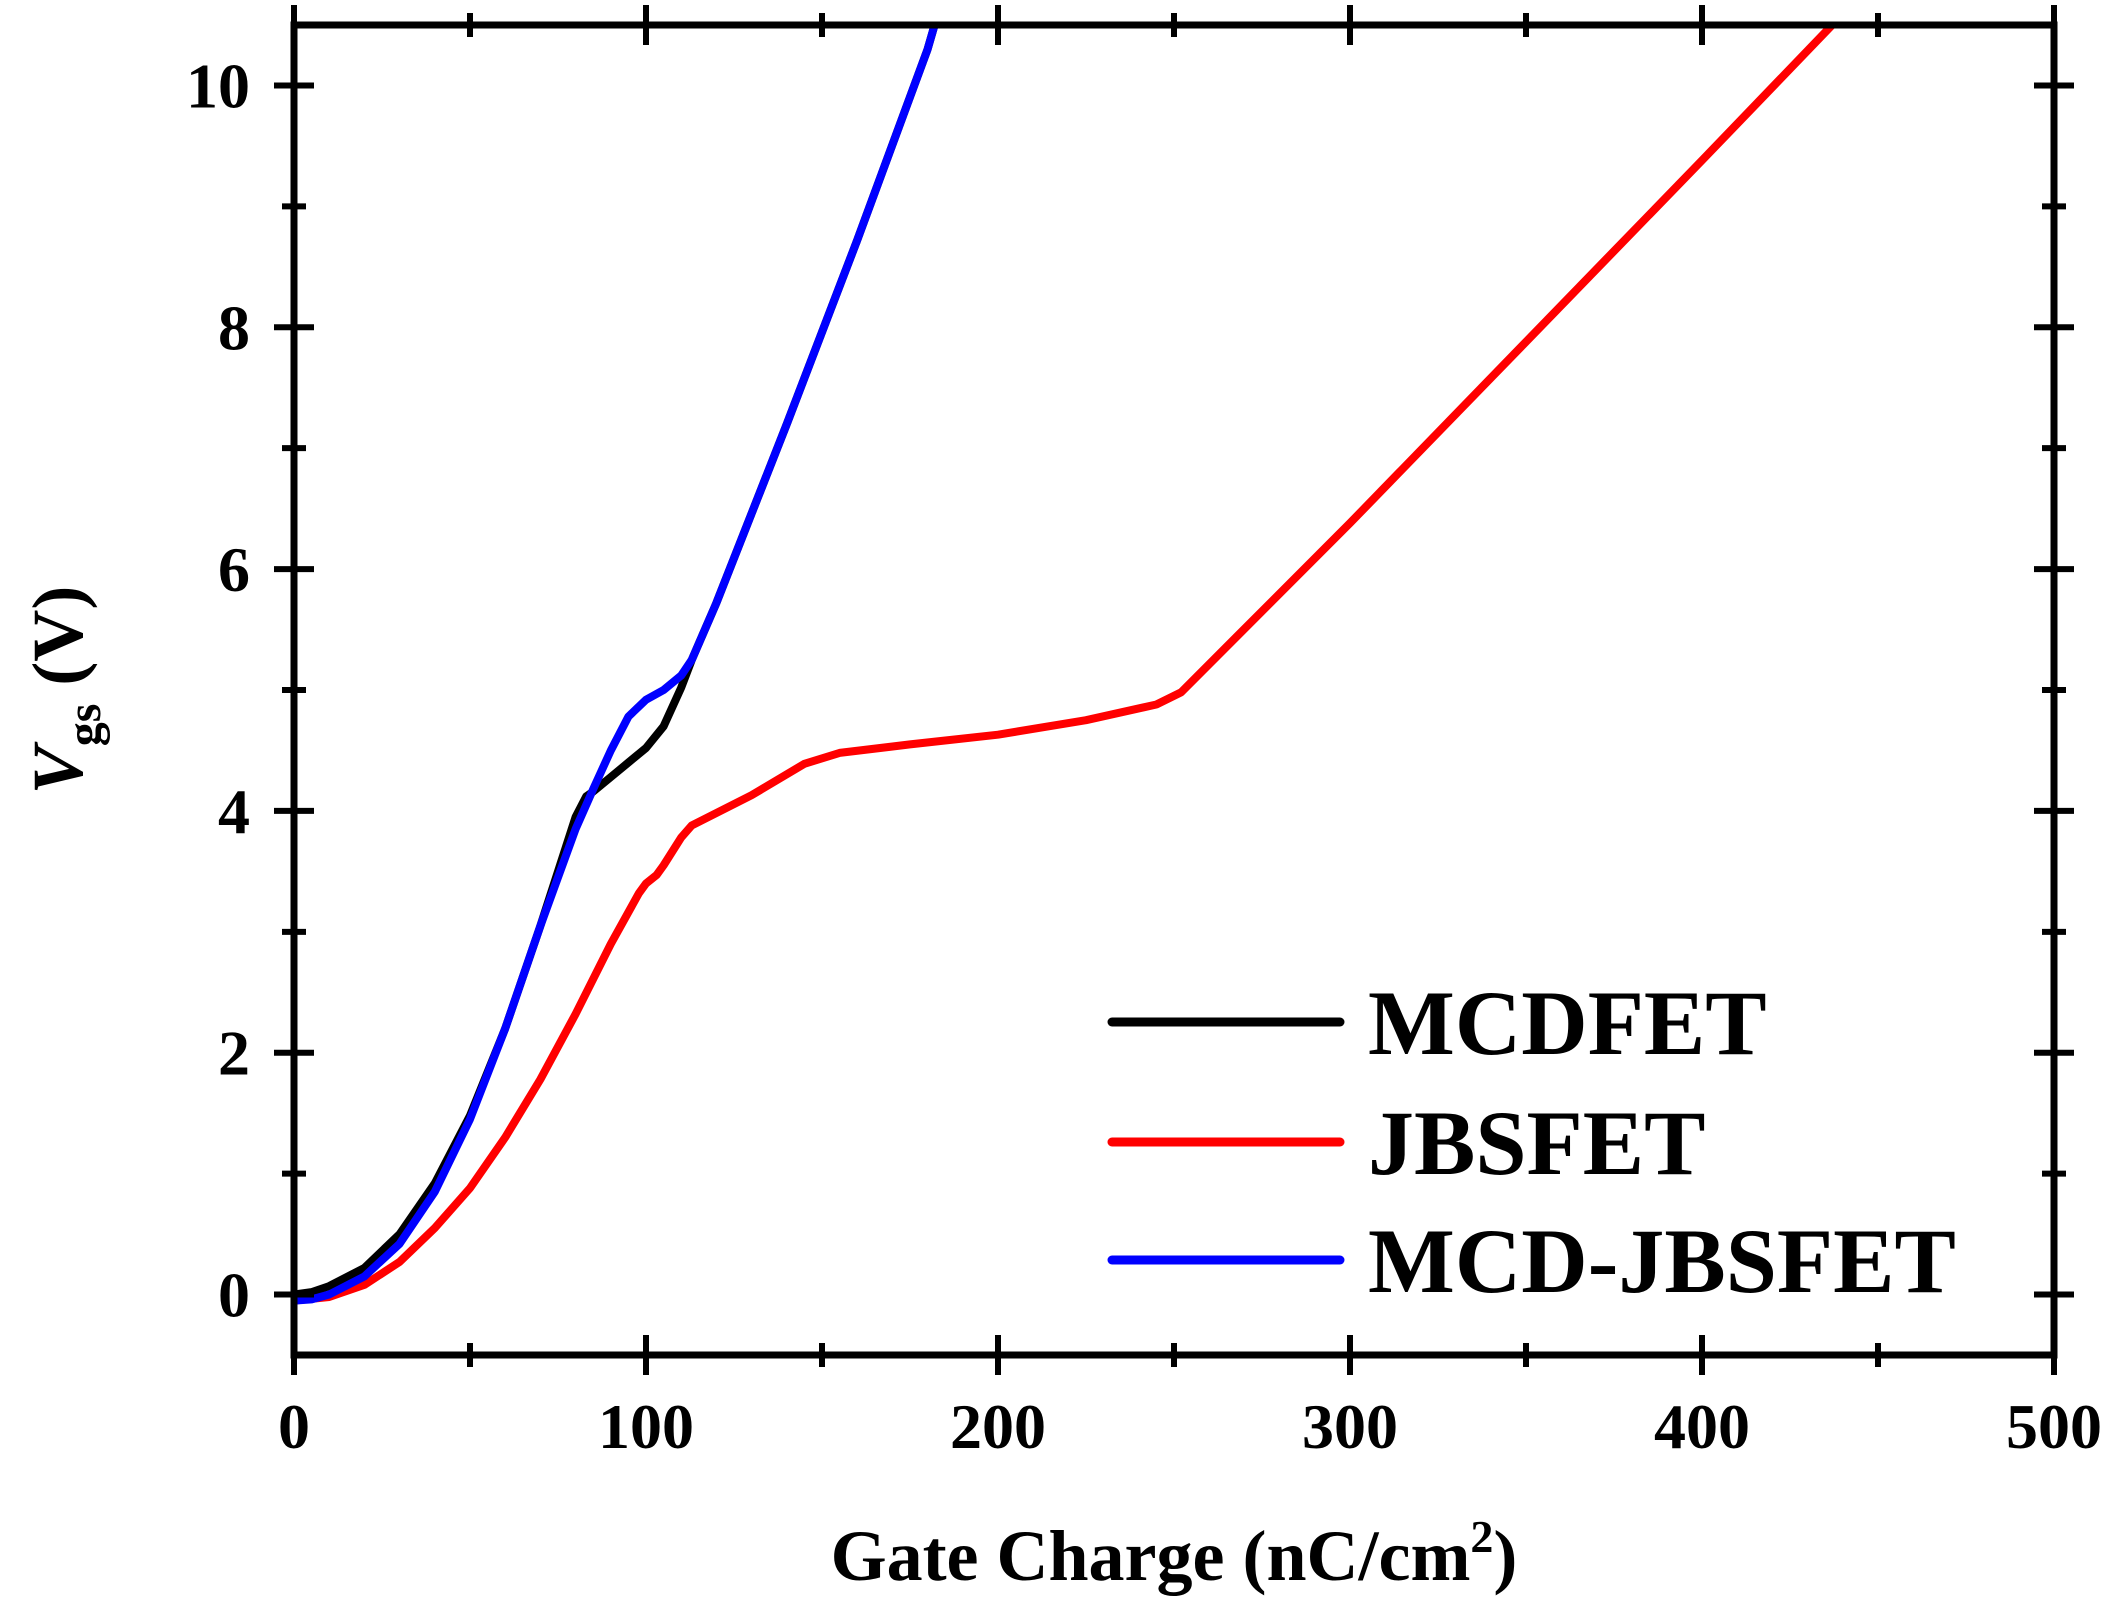 This screenshot has height=1598, width=2107. I want to click on legend-label: MCD-JBSFET, so click(1662, 1261).